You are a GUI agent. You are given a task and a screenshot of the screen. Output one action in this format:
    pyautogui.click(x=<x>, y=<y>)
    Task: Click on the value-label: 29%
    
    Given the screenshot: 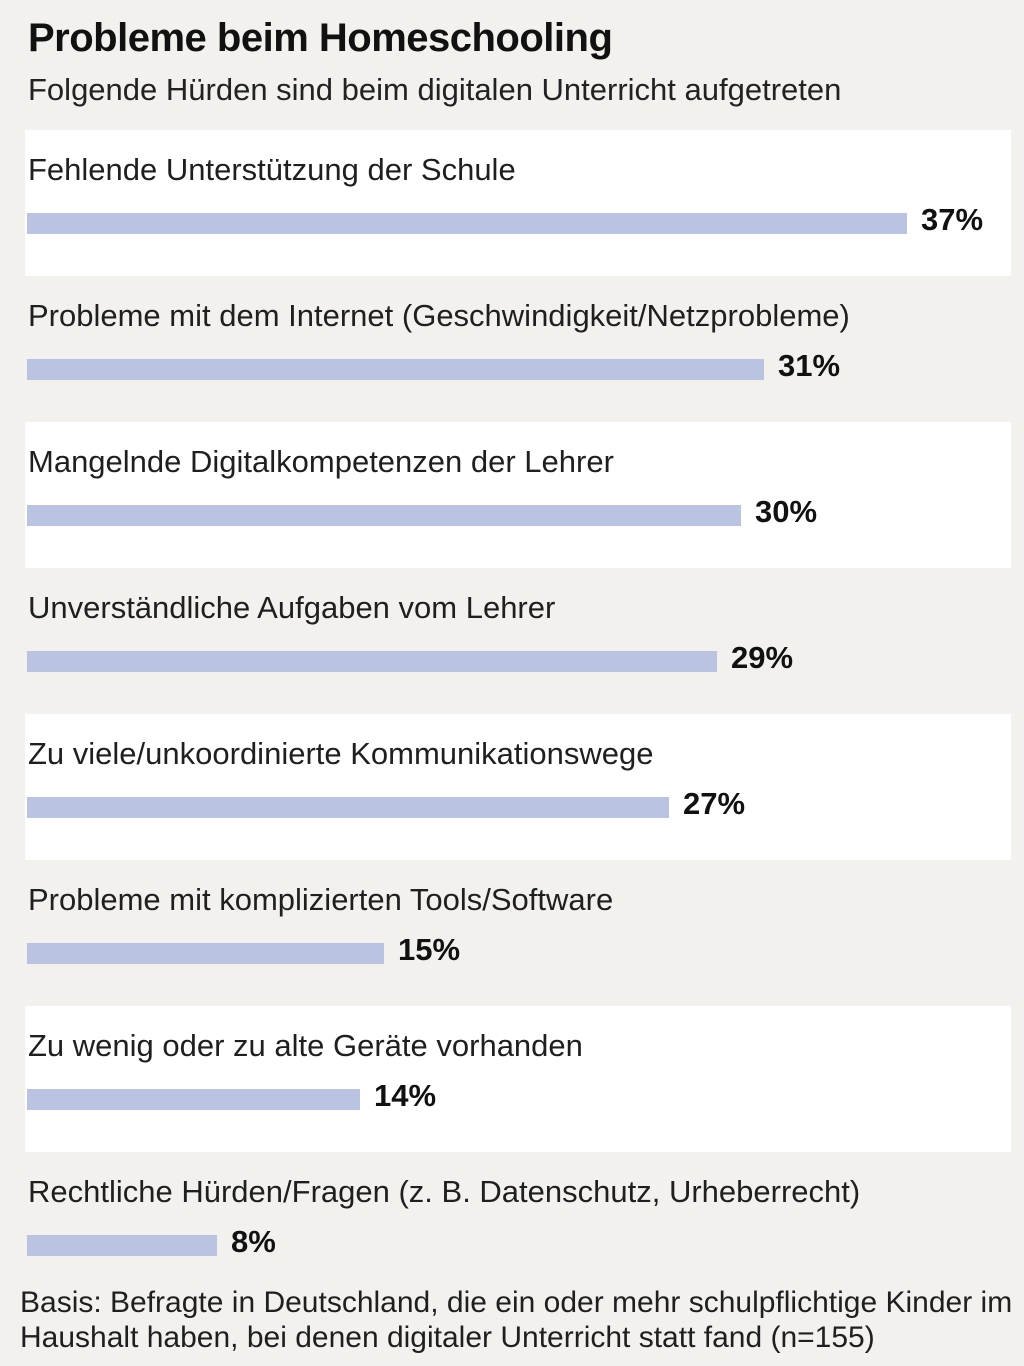 What is the action you would take?
    pyautogui.click(x=762, y=657)
    